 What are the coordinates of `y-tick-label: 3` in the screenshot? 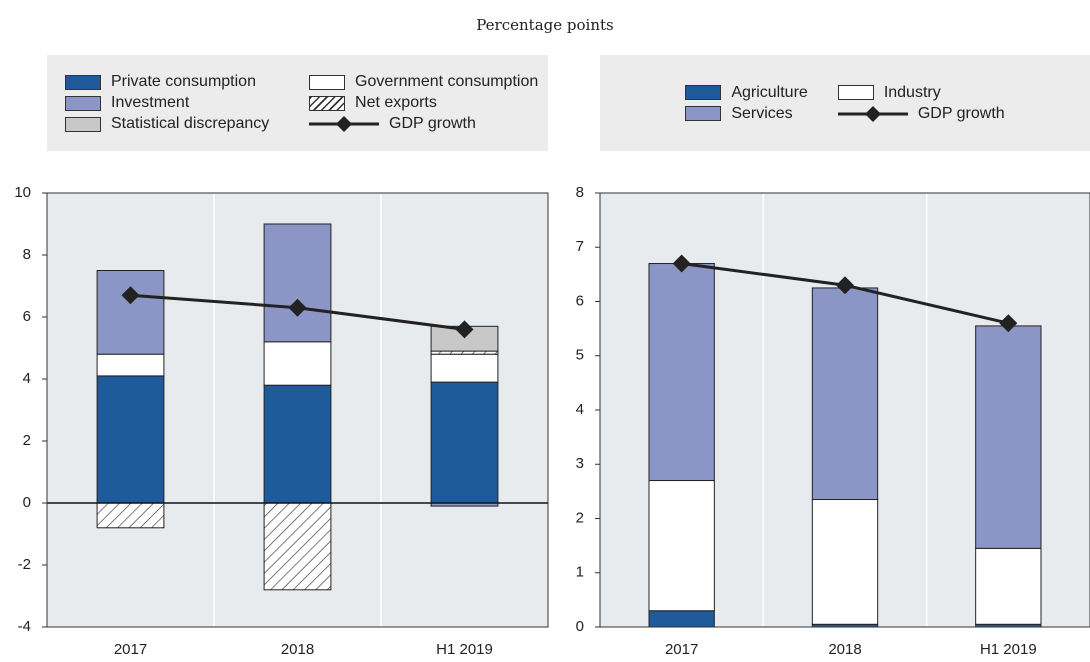 It's located at (580, 463).